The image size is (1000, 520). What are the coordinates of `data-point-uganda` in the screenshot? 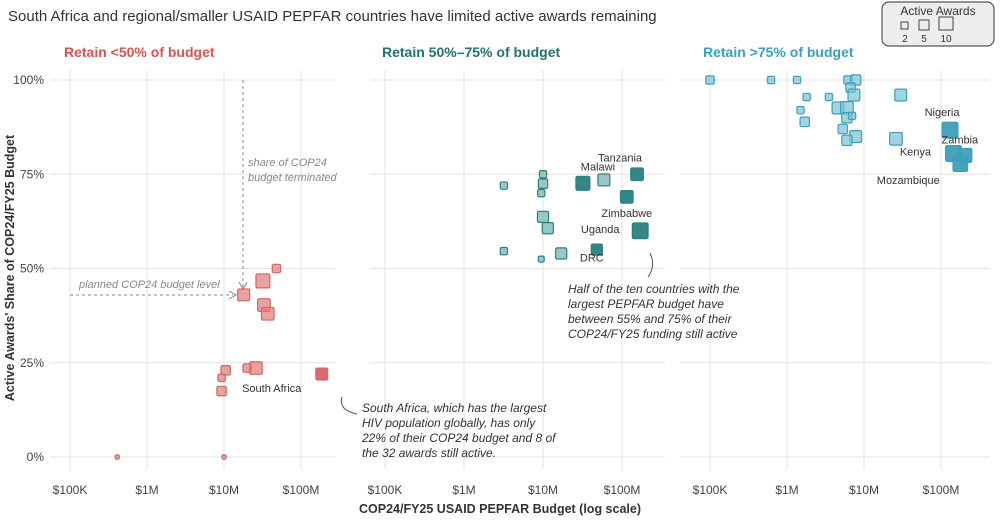 It's located at (640, 231).